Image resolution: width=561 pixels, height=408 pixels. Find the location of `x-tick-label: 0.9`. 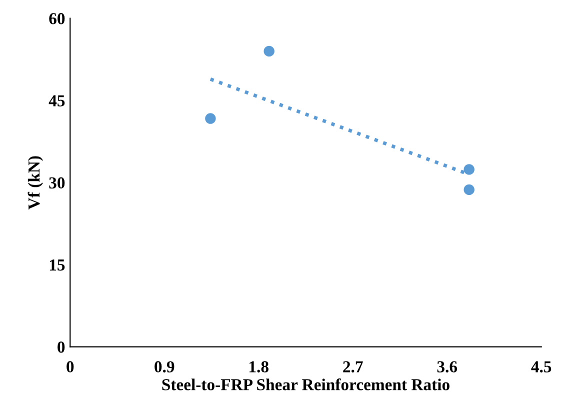

x-tick-label: 0.9 is located at coordinates (164, 366).